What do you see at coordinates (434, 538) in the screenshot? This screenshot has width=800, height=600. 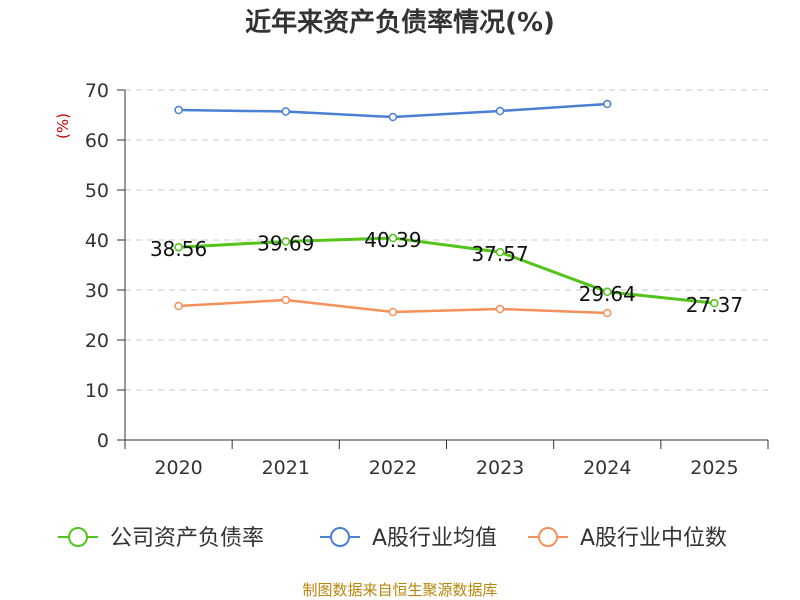 I see `legend-label: A股行业均值` at bounding box center [434, 538].